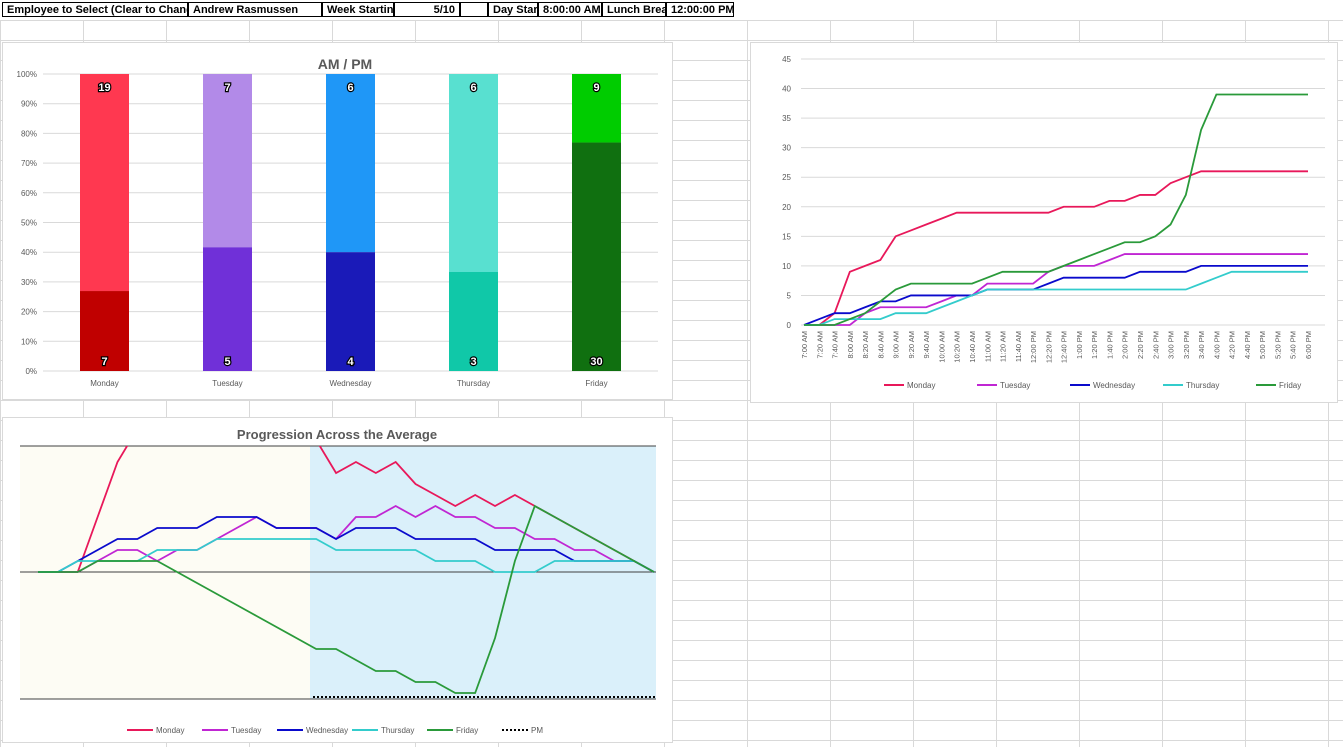 This screenshot has height=747, width=1343. What do you see at coordinates (29, 252) in the screenshot?
I see `y-tick-label: 40%` at bounding box center [29, 252].